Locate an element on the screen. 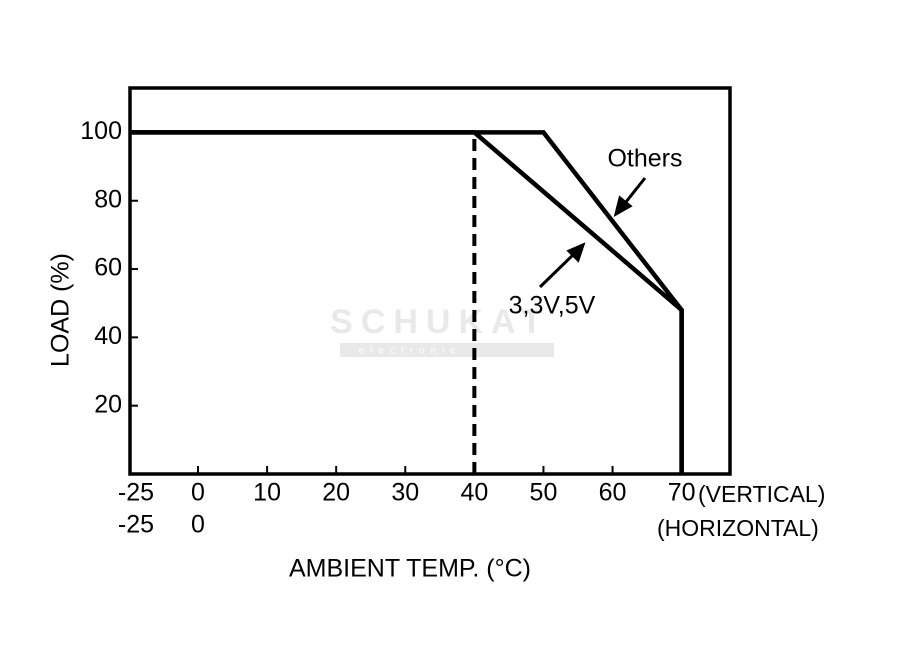 This screenshot has height=659, width=922. watermark-text: SCHUKAT is located at coordinates (440, 322).